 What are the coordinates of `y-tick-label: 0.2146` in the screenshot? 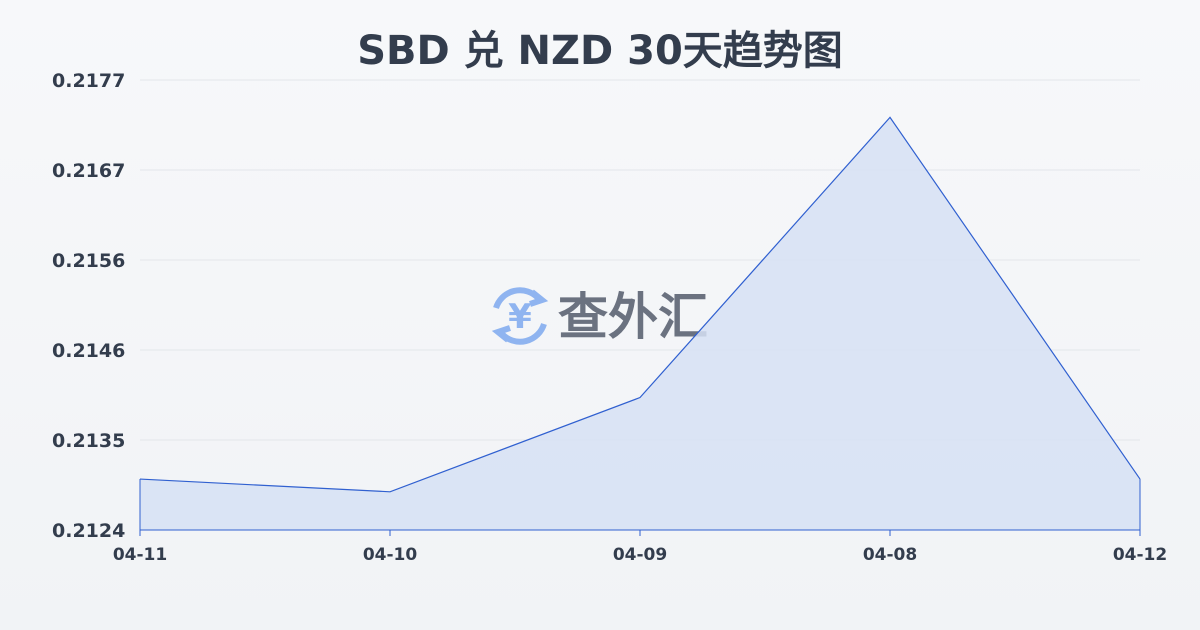 It's located at (88, 351).